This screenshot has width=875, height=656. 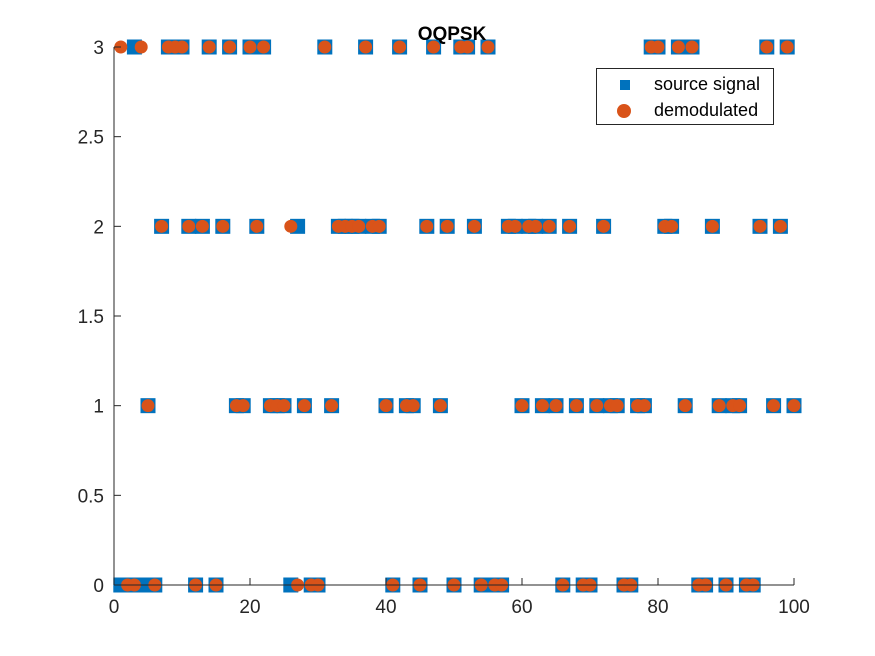 I want to click on legend: source signal demodulated, so click(x=685, y=96).